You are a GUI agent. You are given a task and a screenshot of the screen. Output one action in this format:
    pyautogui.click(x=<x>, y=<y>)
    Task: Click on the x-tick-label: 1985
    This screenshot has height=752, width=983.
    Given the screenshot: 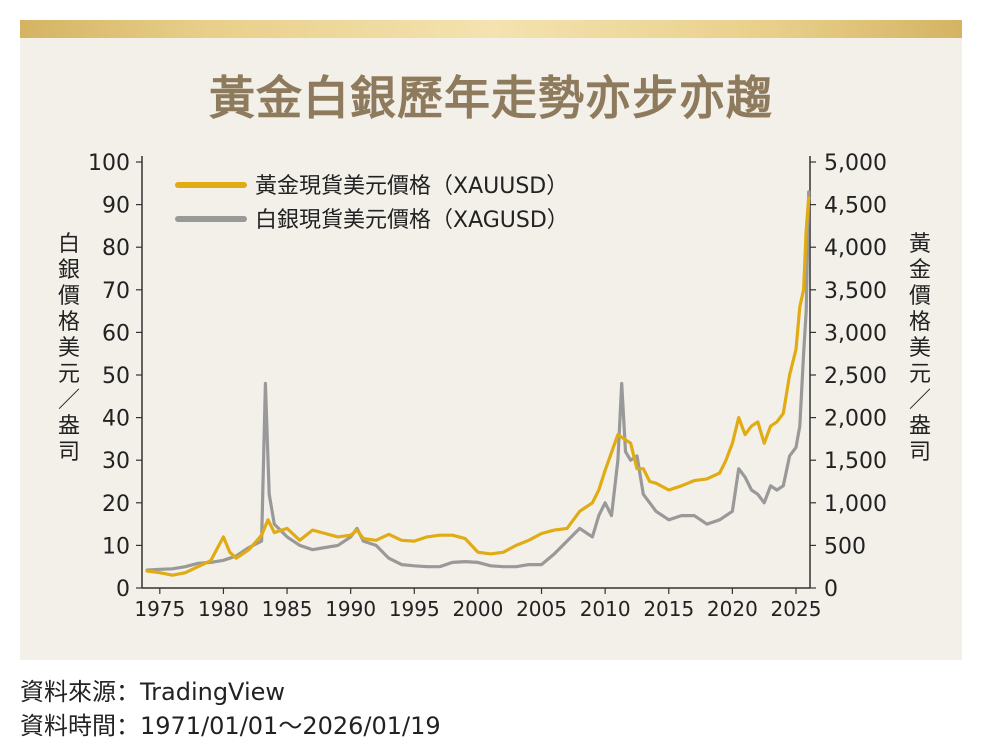 What is the action you would take?
    pyautogui.click(x=287, y=609)
    